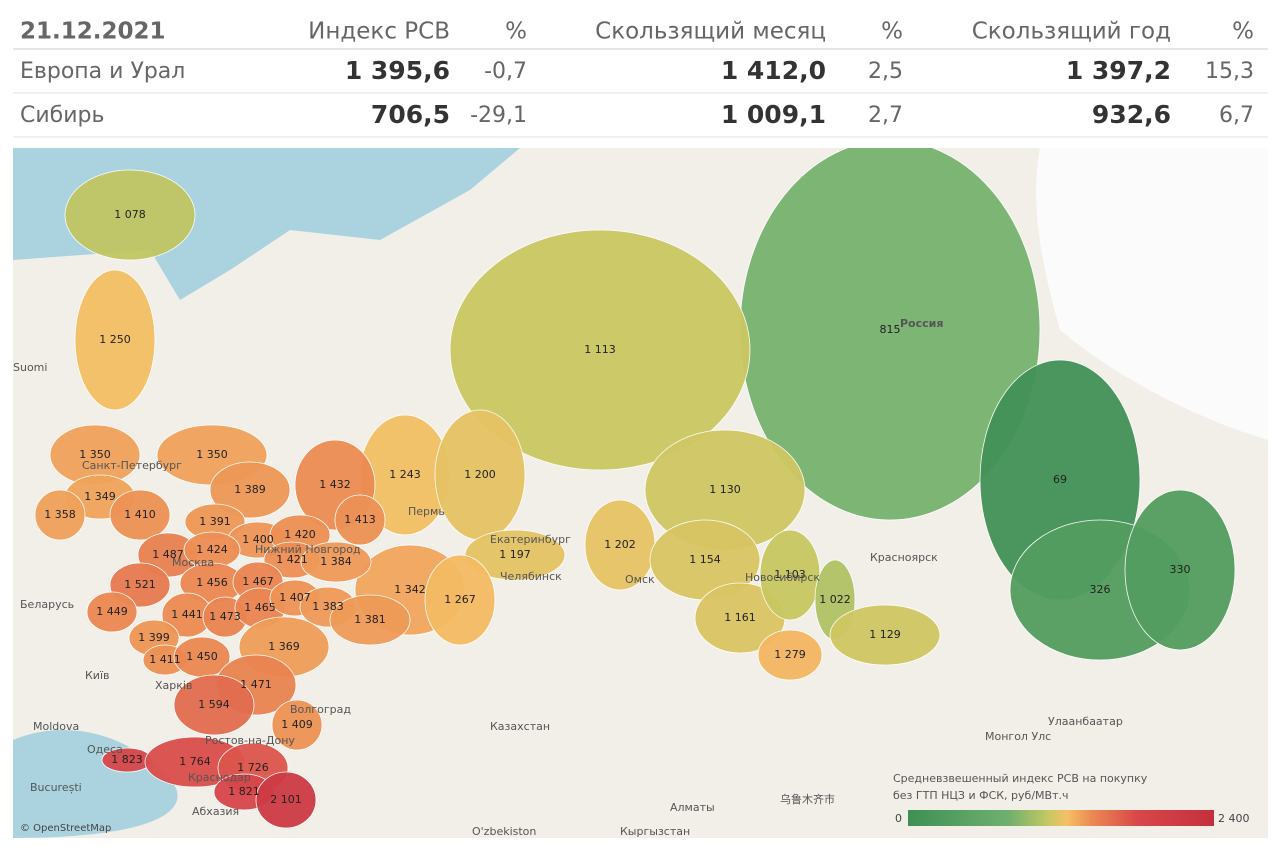 The image size is (1280, 853). Describe the element at coordinates (480, 474) in the screenshot. I see `region-value: 1 200` at that location.